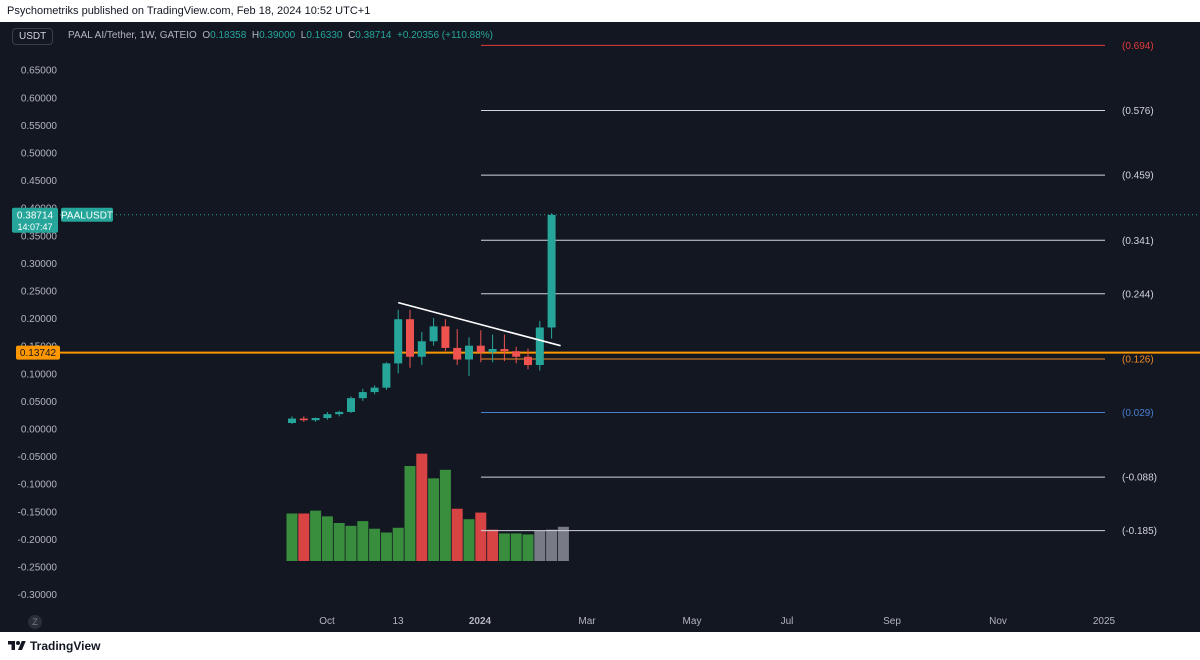 This screenshot has width=1200, height=660. I want to click on symbol-tag-label: PAALUSDT, so click(87, 215).